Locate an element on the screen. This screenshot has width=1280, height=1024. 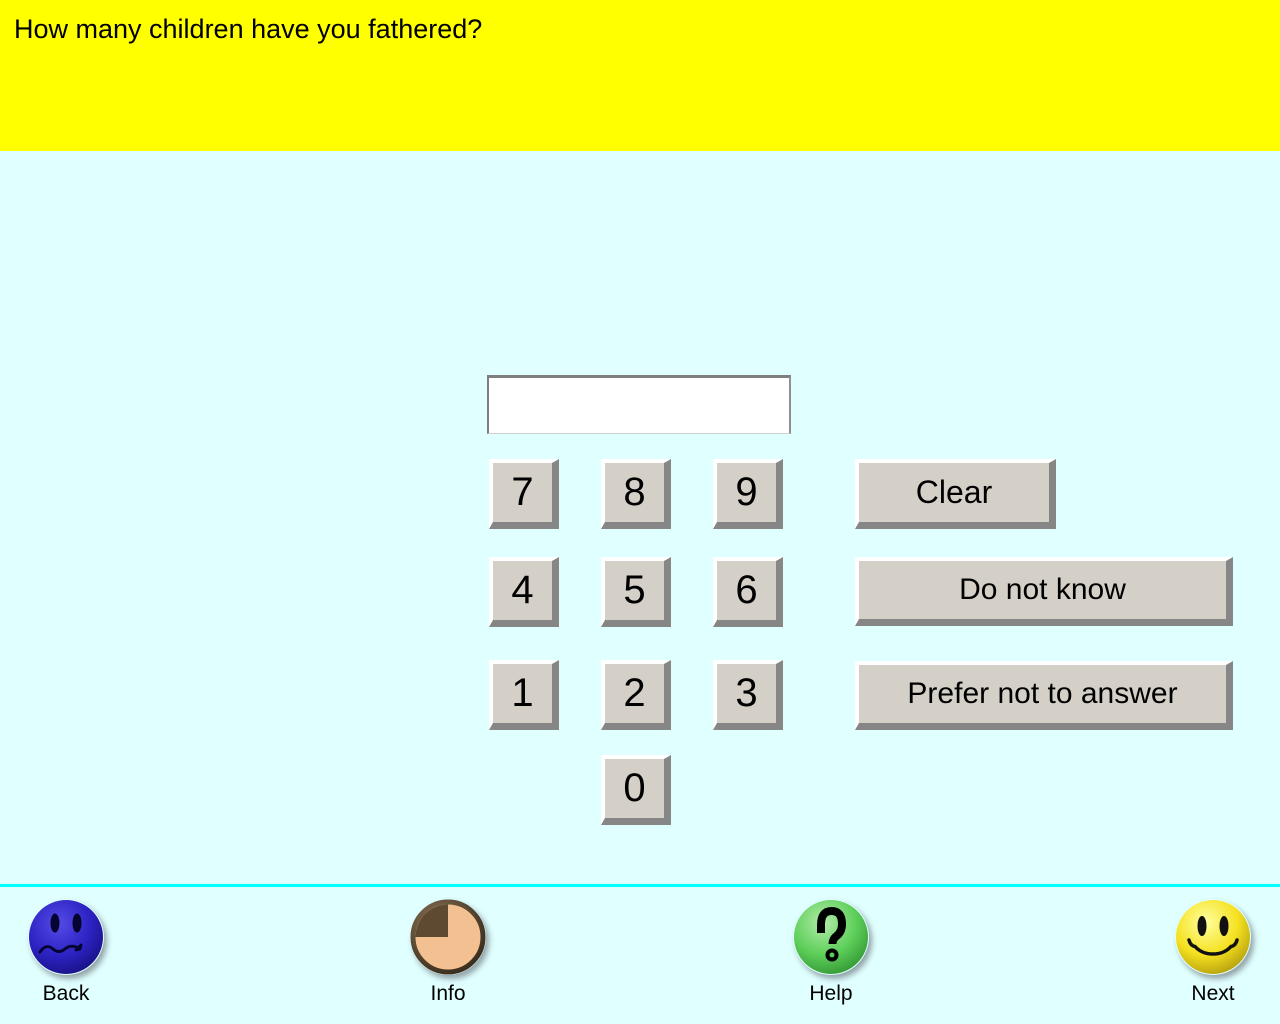
key-label: 1 is located at coordinates (522, 693).